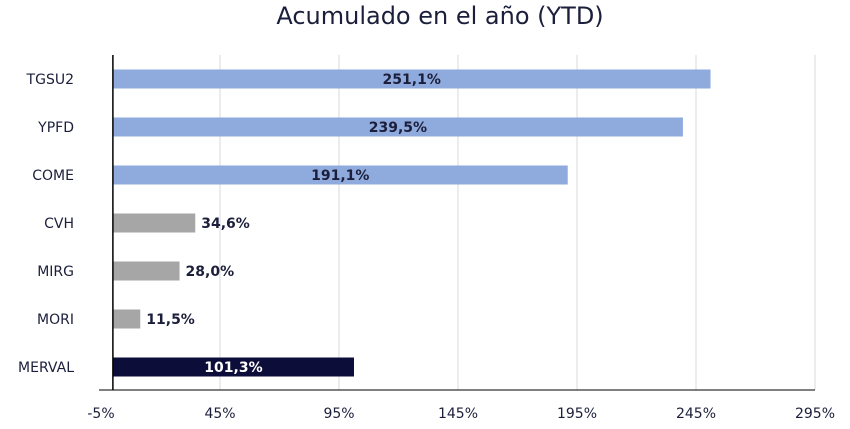 The width and height of the screenshot is (850, 429). I want to click on bar-mirg, so click(146, 271).